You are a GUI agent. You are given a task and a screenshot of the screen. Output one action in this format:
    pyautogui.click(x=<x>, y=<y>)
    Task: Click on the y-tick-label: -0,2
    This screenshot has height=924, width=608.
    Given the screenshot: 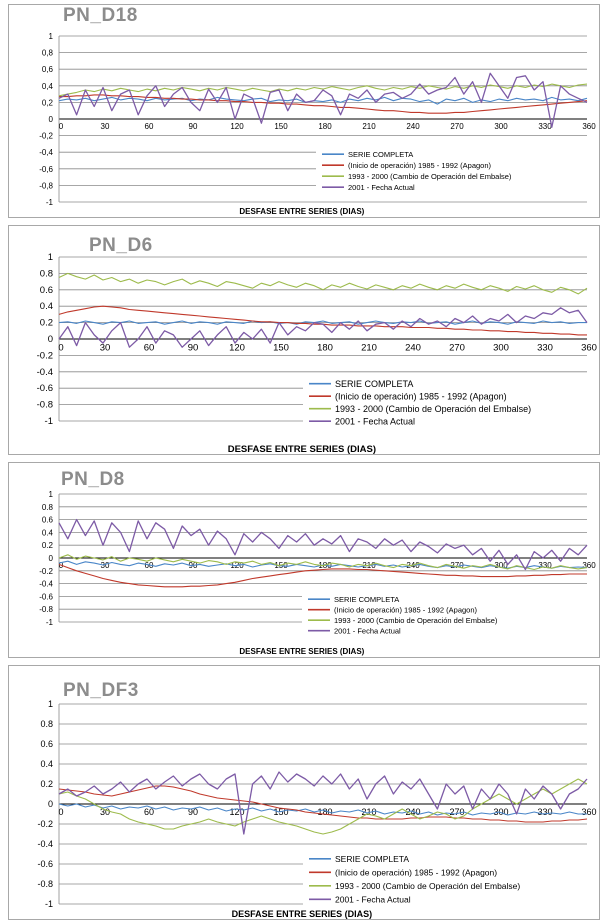 What is the action you would take?
    pyautogui.click(x=46, y=136)
    